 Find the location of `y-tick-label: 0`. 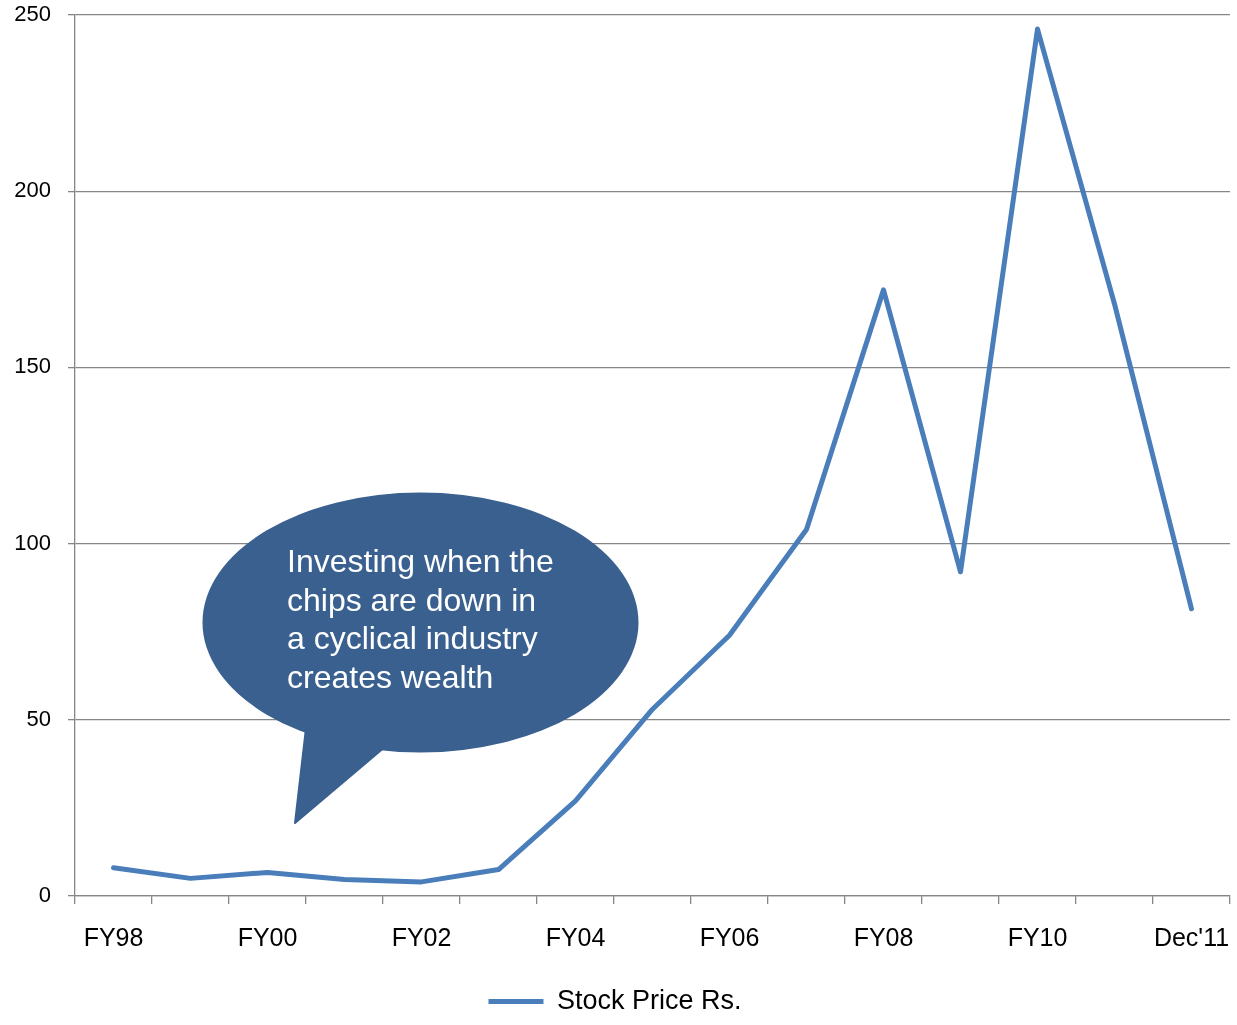

y-tick-label: 0 is located at coordinates (44, 895).